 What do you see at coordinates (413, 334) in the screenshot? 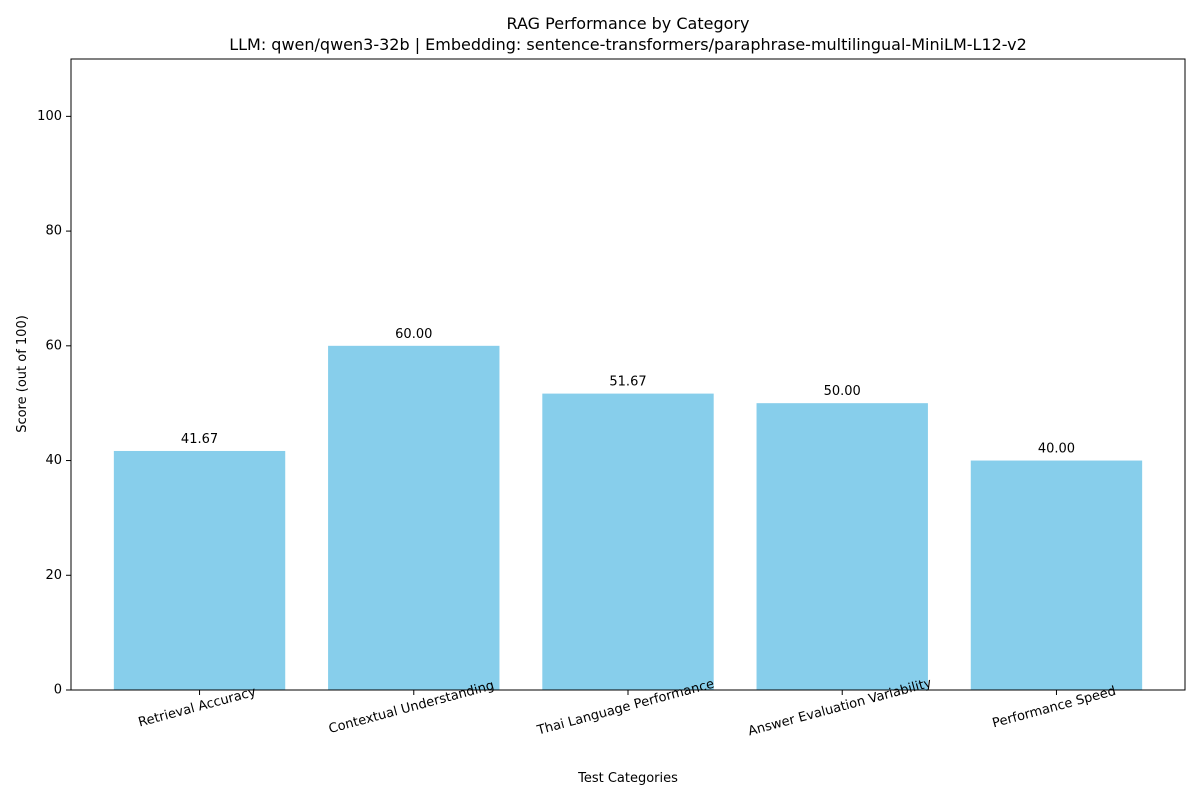
I see `bar-value-label: 60.00` at bounding box center [413, 334].